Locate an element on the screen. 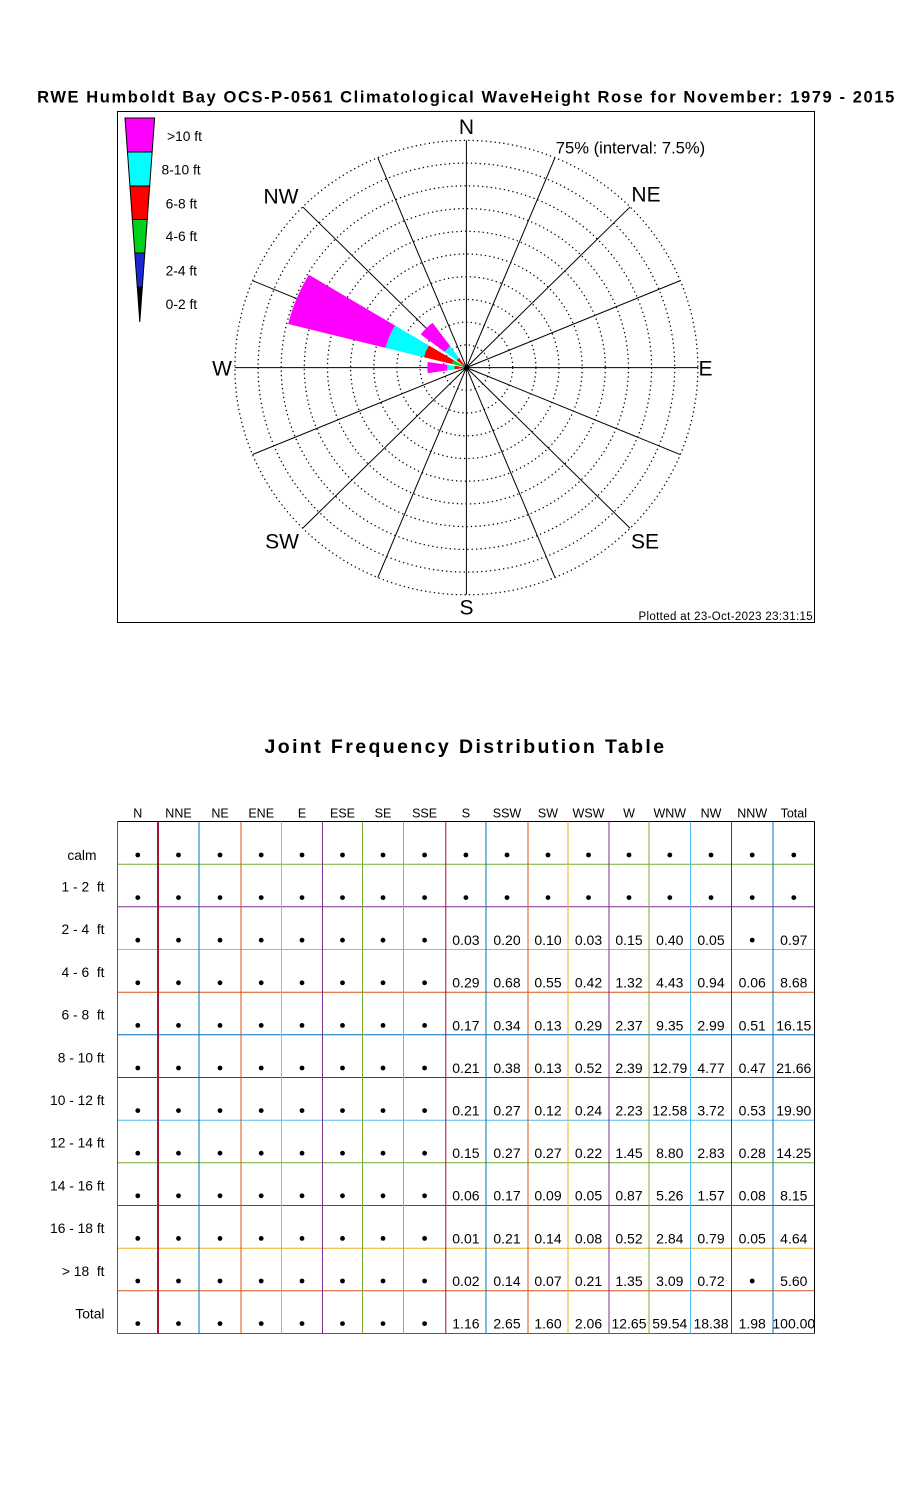 The height and width of the screenshot is (1500, 900). svg-text: 0.34 is located at coordinates (506, 1025).